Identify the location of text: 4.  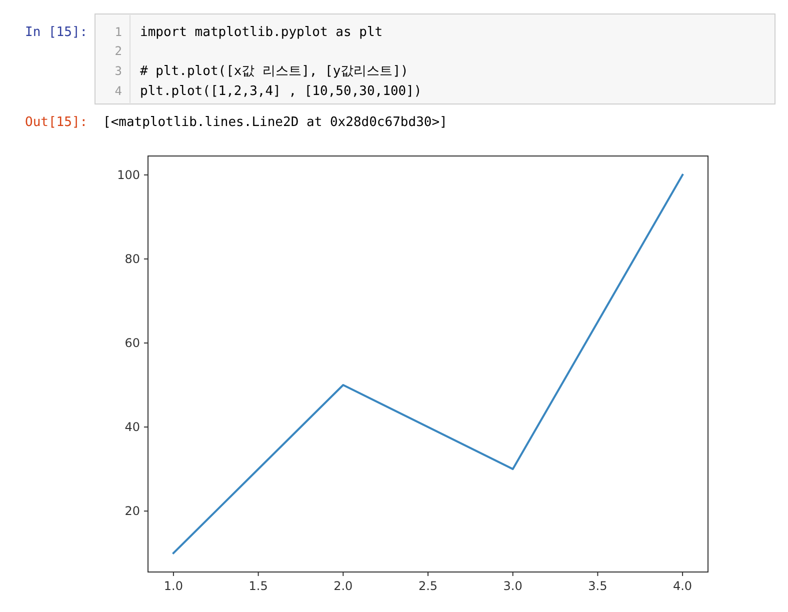
(118, 91).